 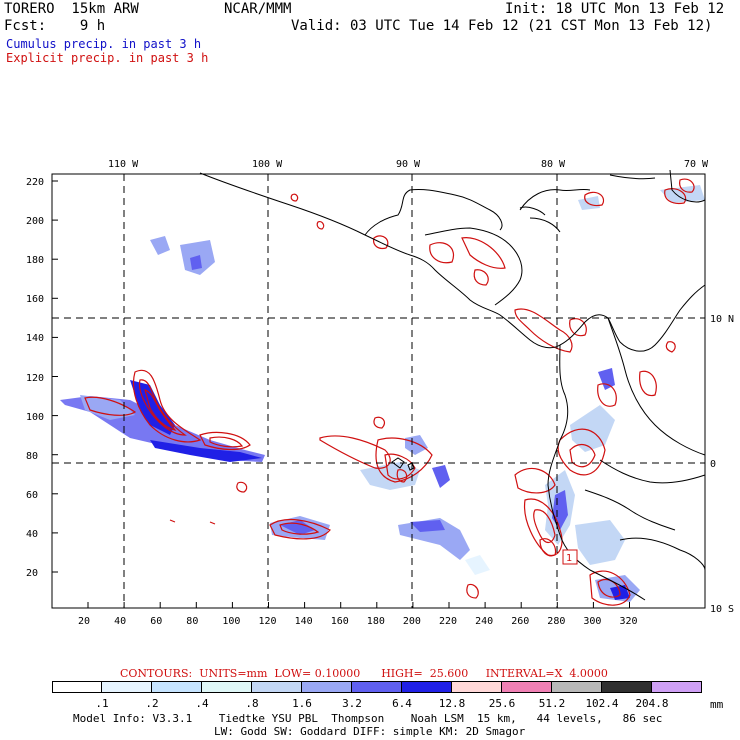 I want to click on colorbar-label: 1.6, so click(x=302, y=703).